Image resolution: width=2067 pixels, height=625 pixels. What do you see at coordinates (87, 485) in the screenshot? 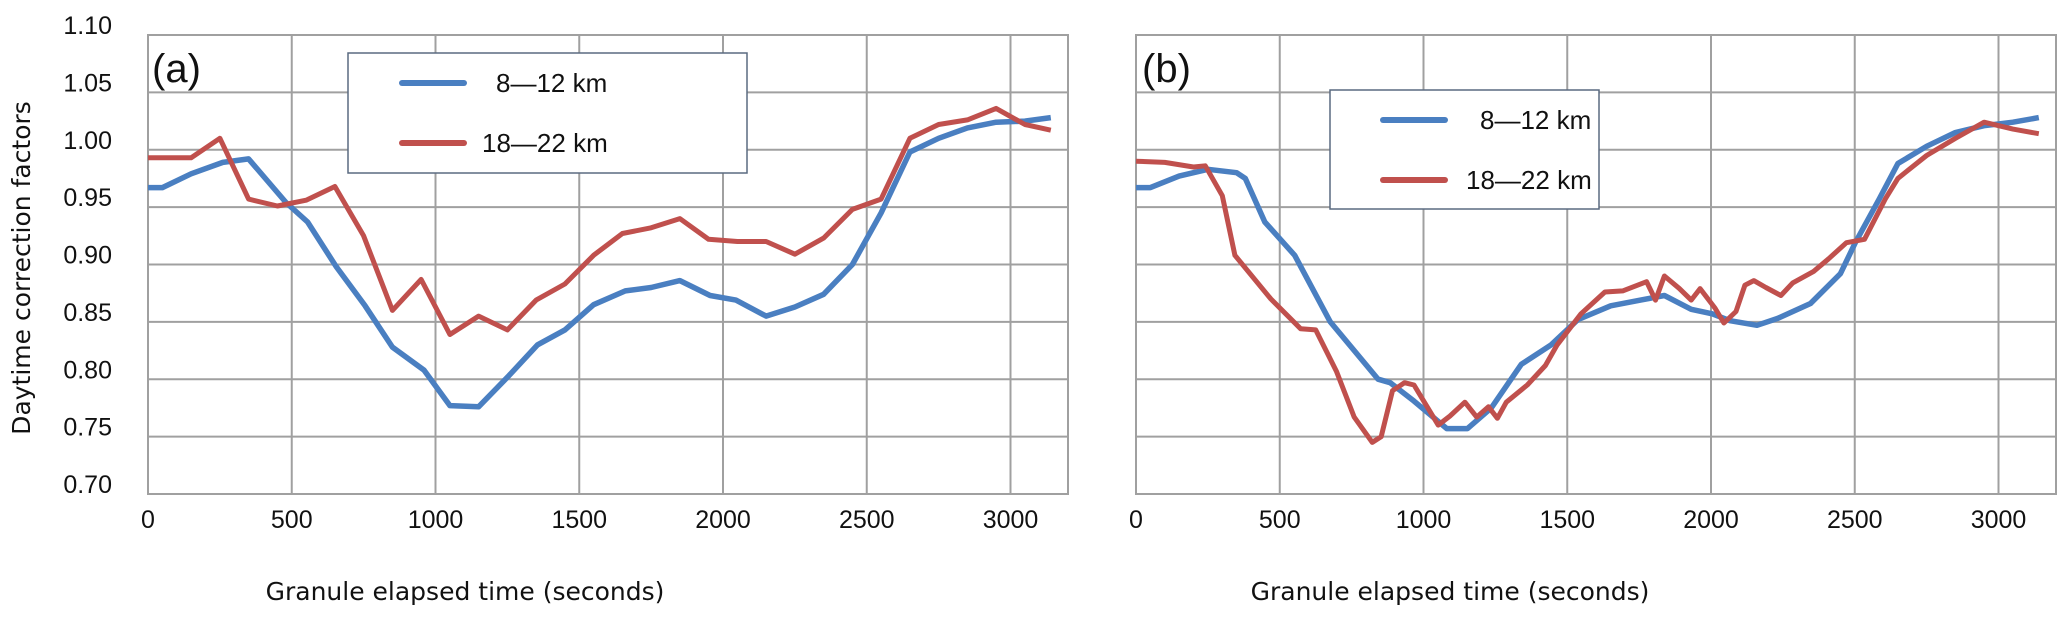
I see `y-tick-label: 0.70` at bounding box center [87, 485].